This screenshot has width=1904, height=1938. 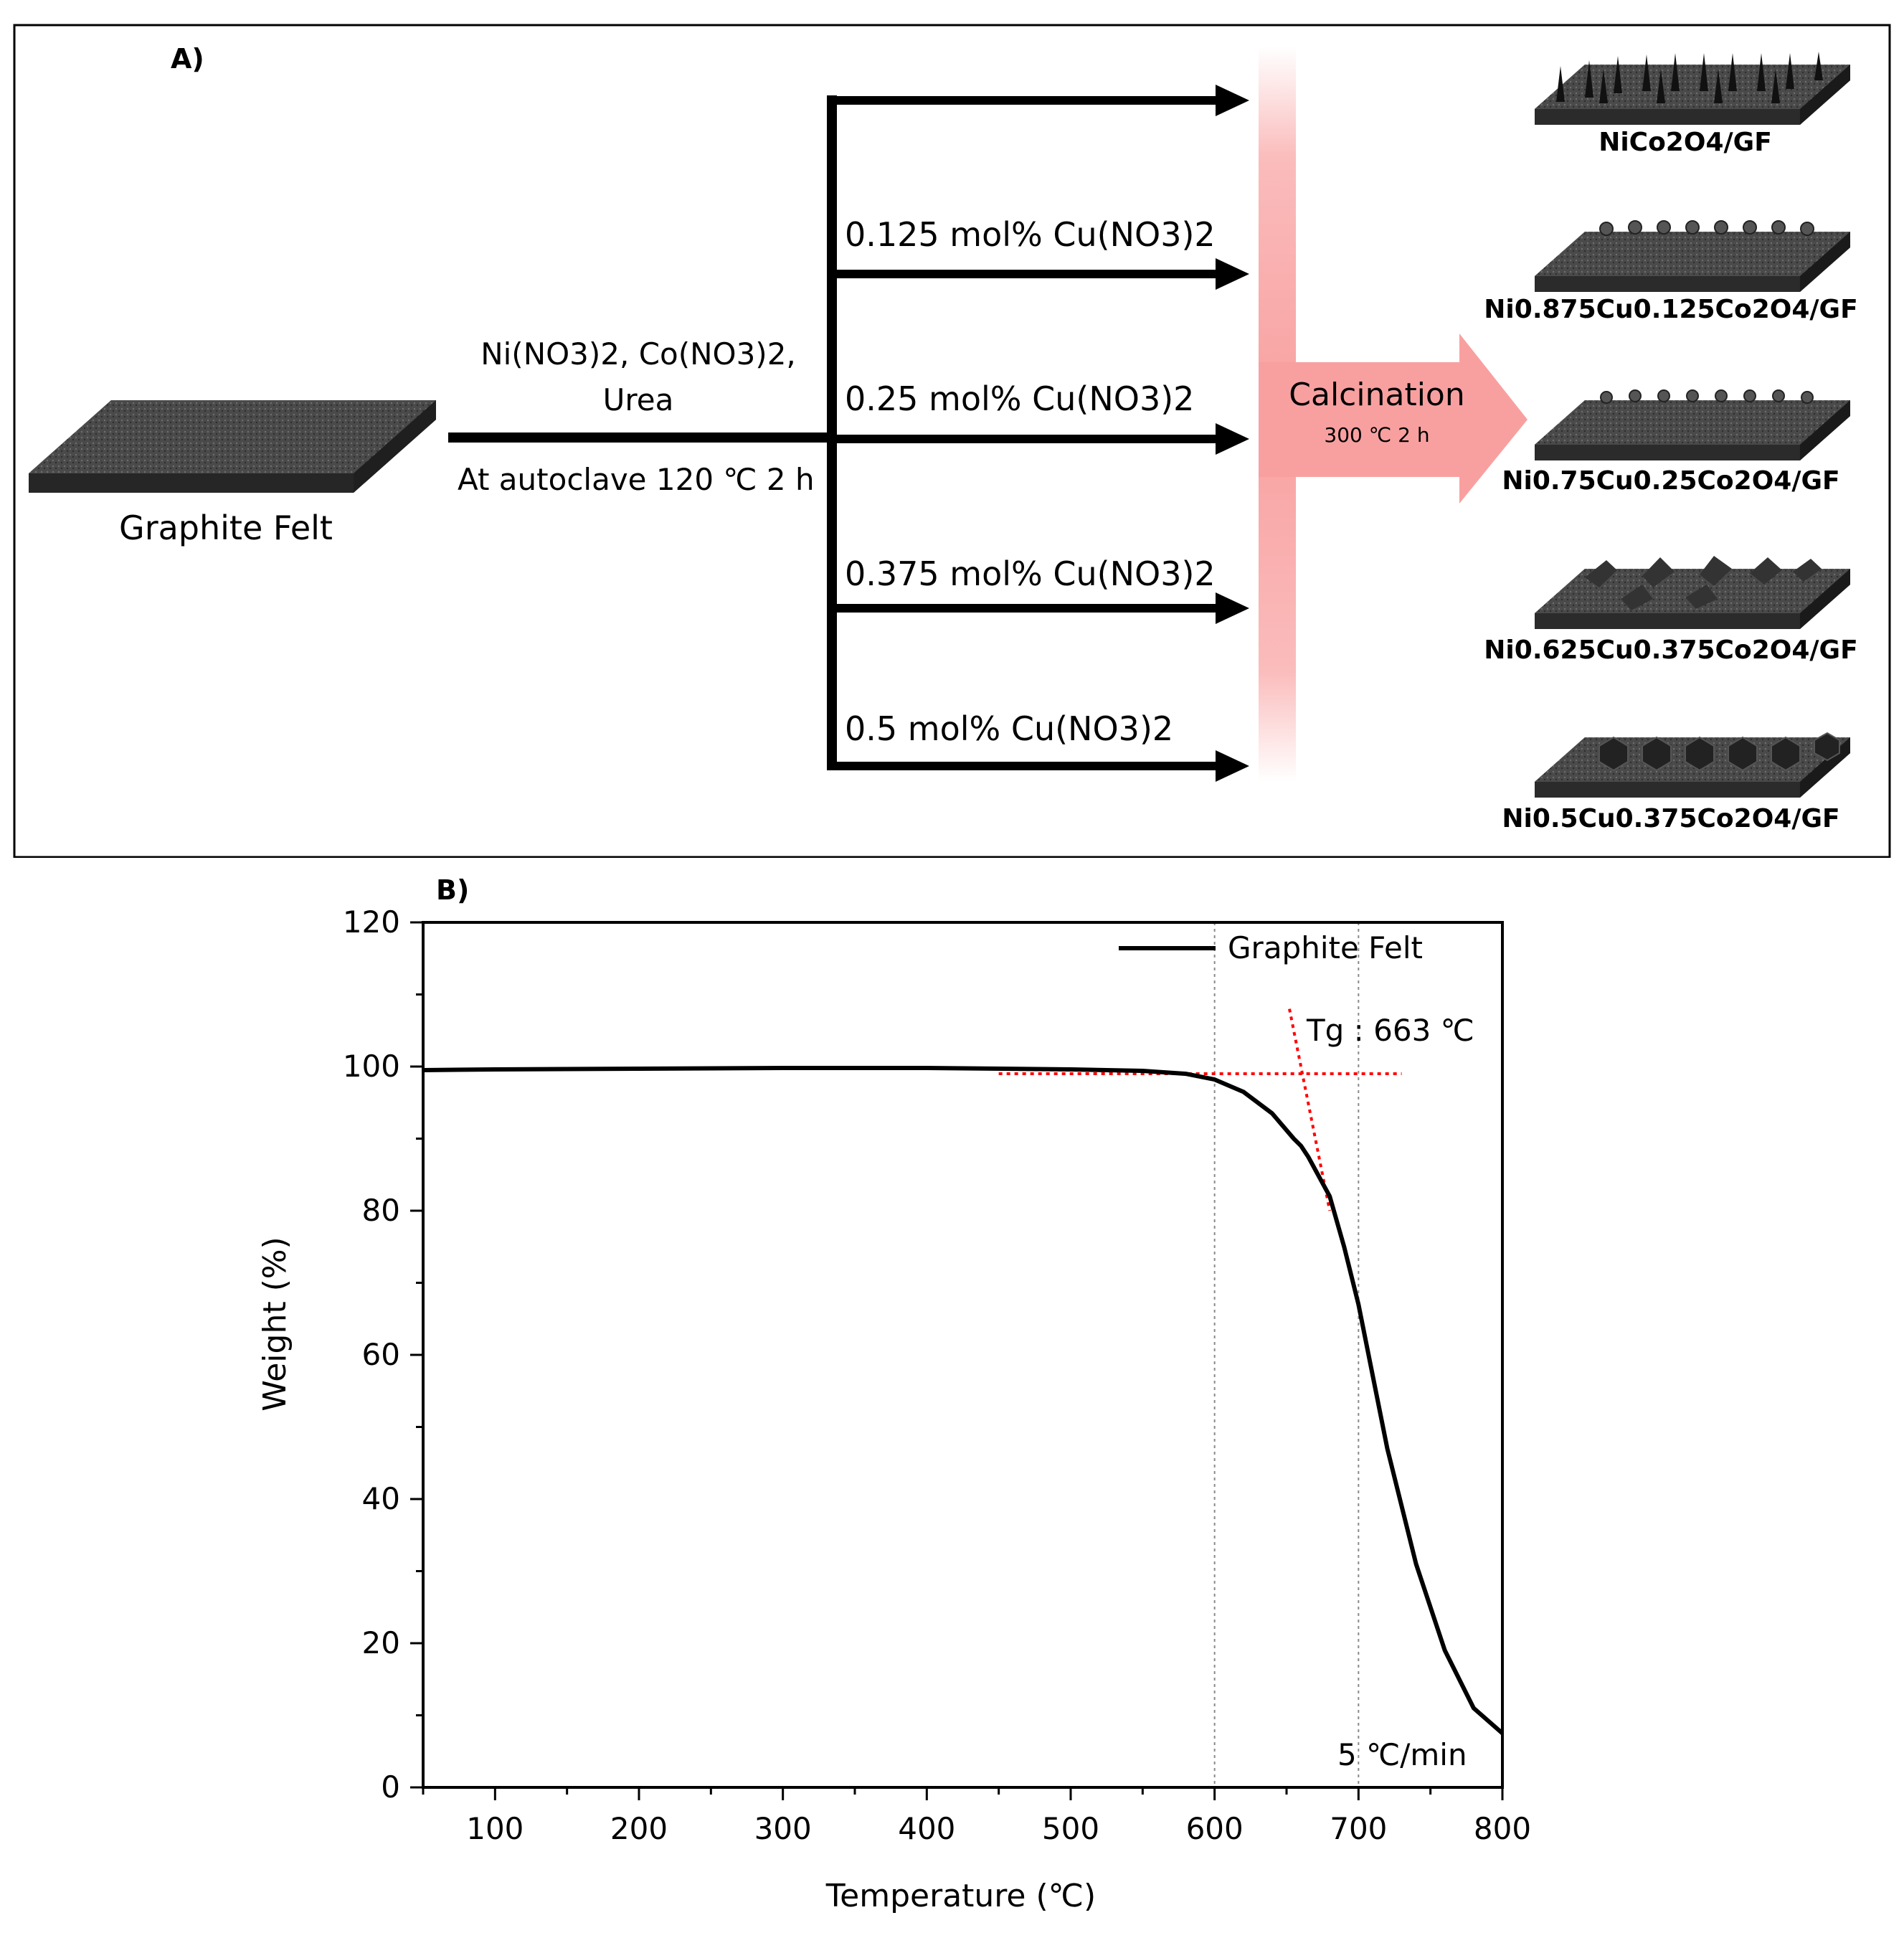 I want to click on y-tick-label-0: 0, so click(x=390, y=1787).